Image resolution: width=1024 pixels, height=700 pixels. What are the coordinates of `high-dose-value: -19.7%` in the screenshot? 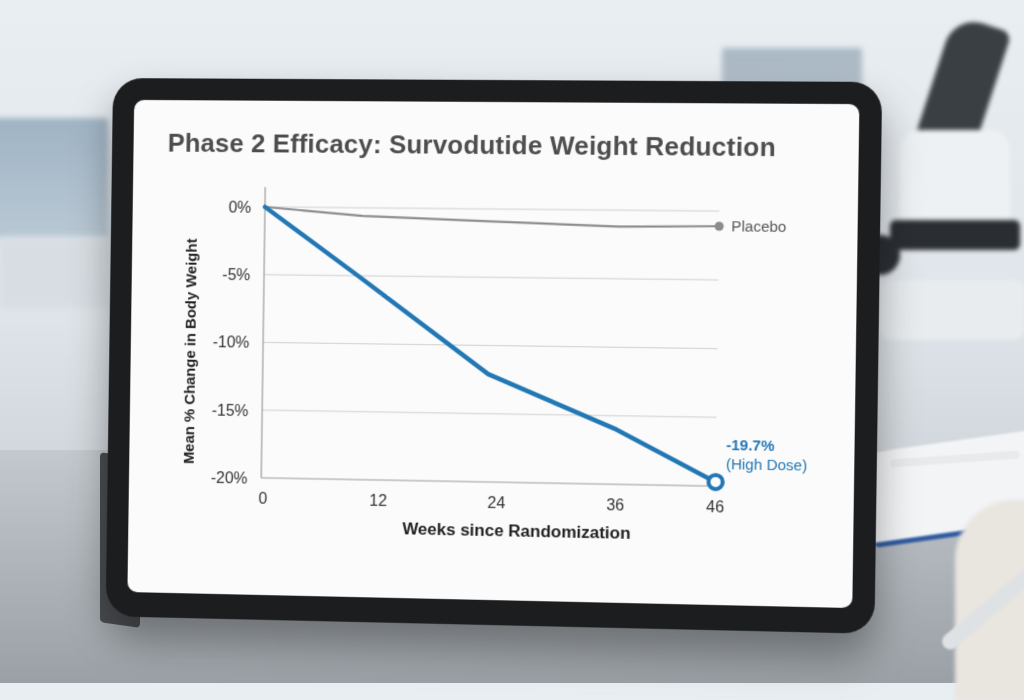 It's located at (750, 446).